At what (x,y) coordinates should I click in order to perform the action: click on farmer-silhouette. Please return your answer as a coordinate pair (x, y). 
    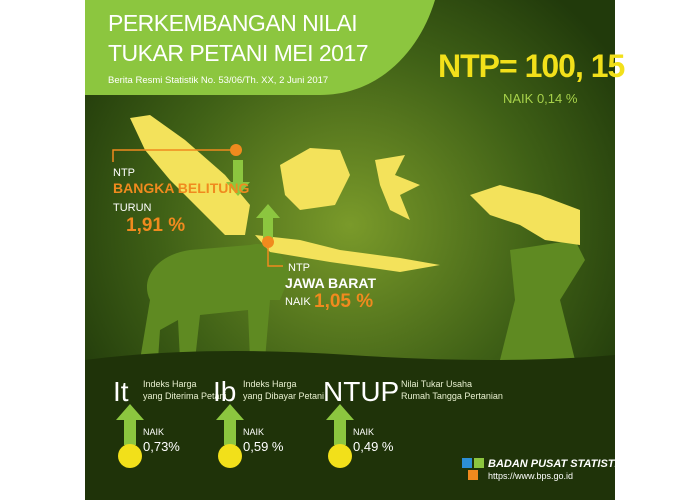
    Looking at the image, I should click on (542, 300).